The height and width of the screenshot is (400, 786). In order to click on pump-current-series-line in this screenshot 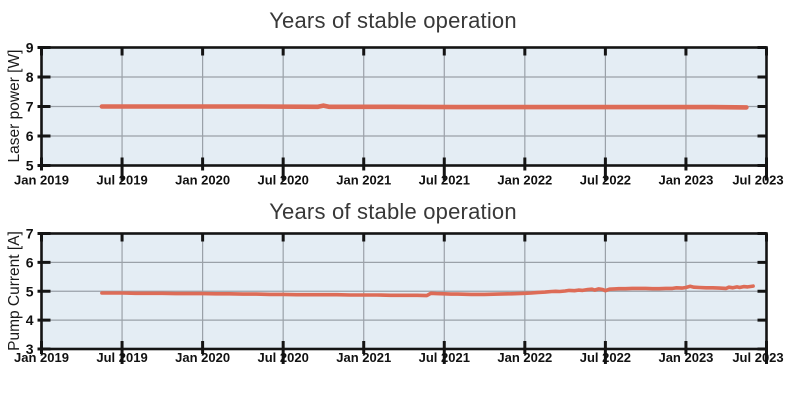, I will do `click(427, 291)`.